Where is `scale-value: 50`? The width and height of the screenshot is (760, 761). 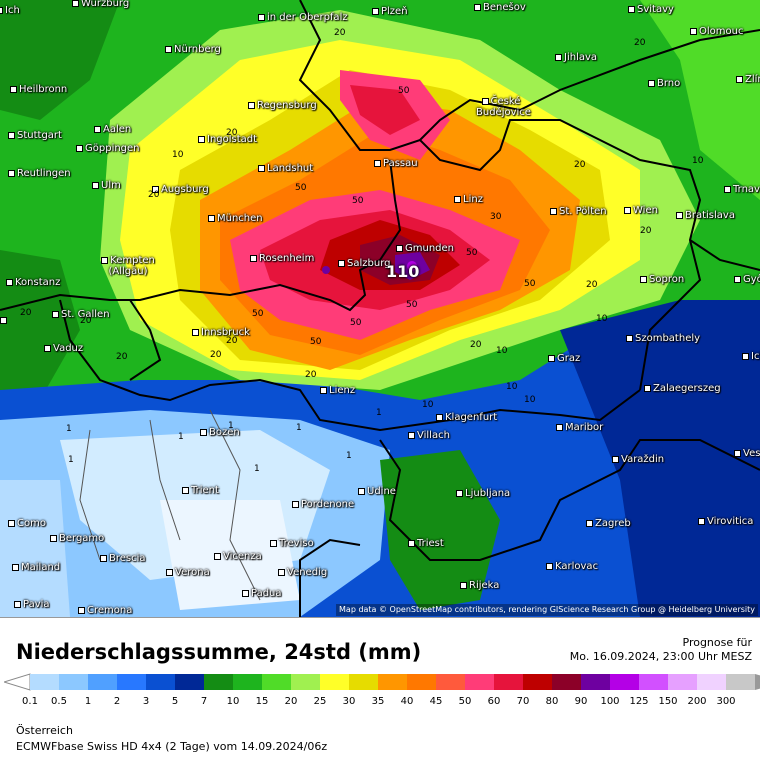
scale-value: 50 is located at coordinates (465, 701).